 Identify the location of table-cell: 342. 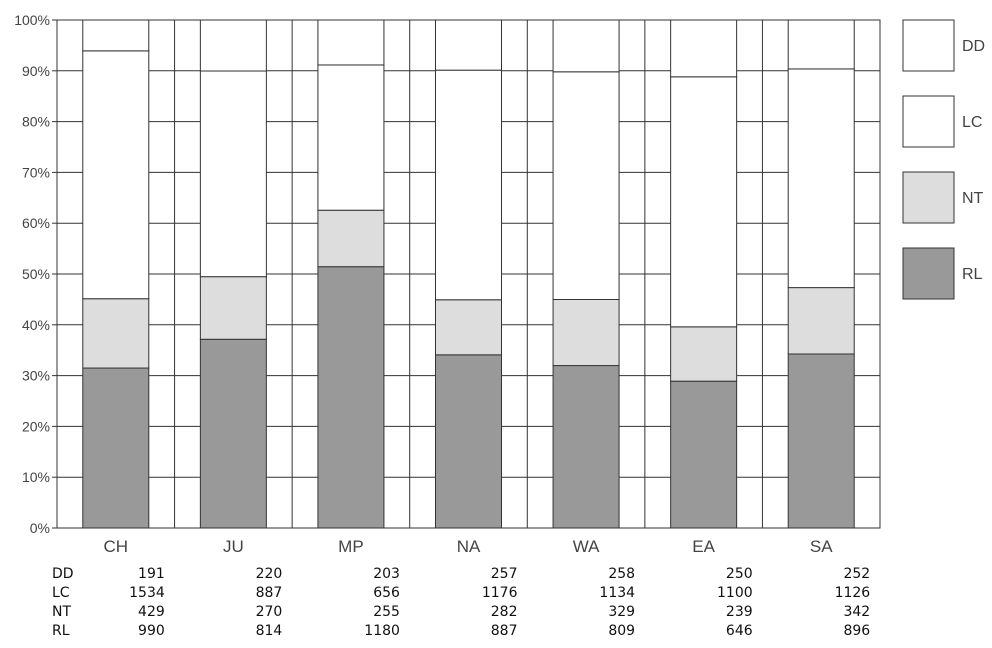
(856, 612).